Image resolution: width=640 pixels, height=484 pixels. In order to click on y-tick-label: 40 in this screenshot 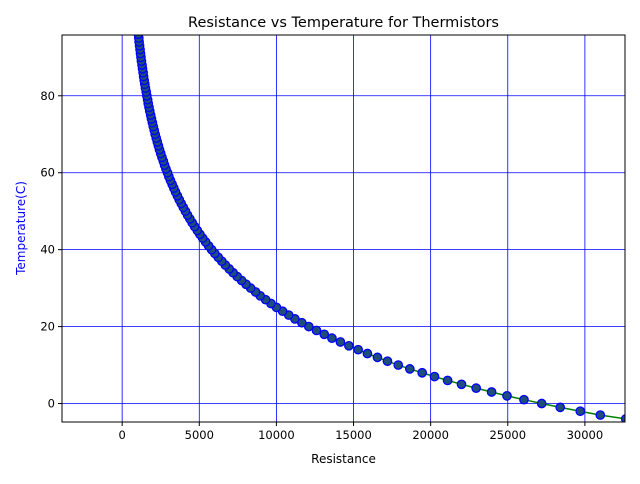, I will do `click(47, 250)`.